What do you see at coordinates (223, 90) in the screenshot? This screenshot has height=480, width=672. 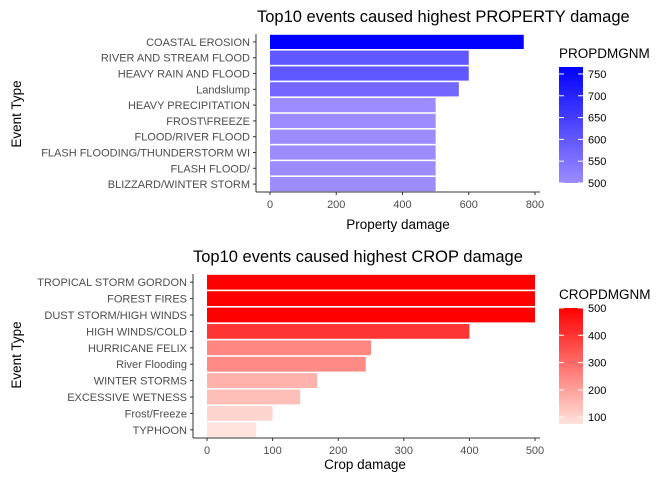 I see `y-tick-label: Landslump` at bounding box center [223, 90].